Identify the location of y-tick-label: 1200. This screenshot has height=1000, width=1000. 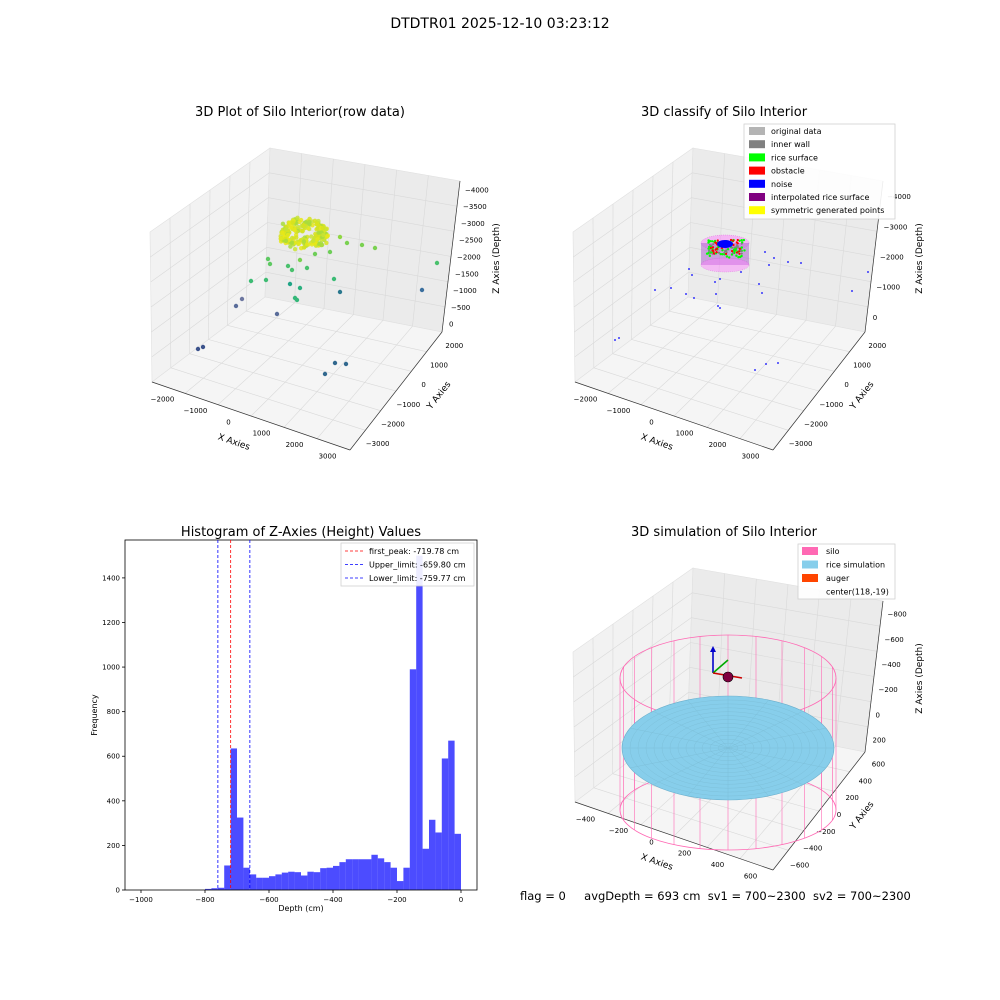
(111, 623).